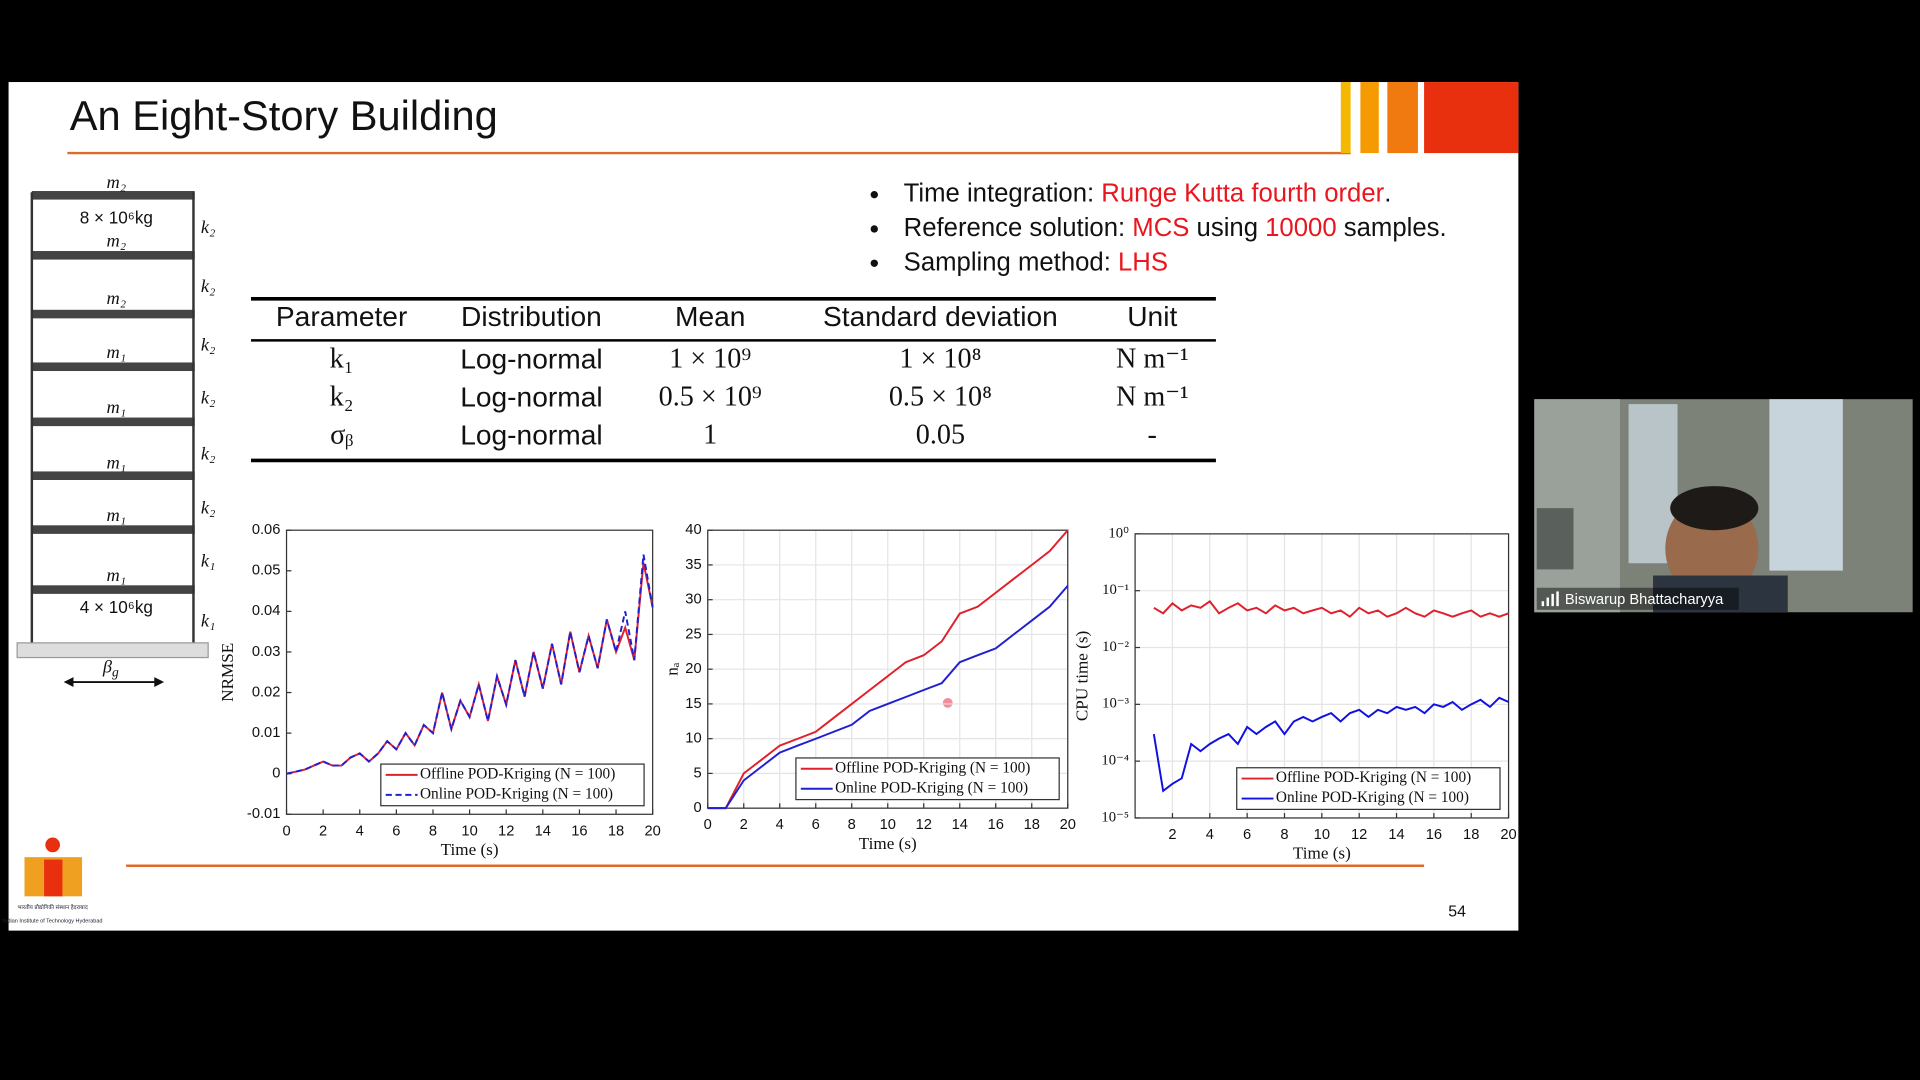  I want to click on video-wall, so click(1577, 506).